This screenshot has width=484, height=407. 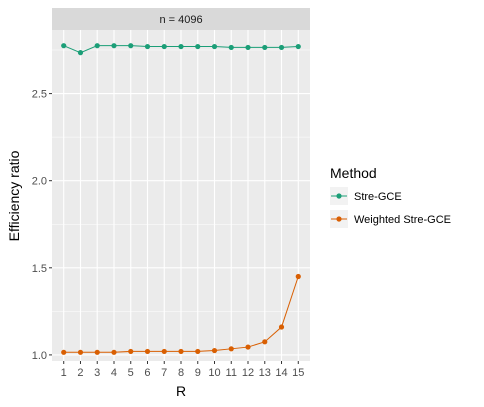 I want to click on facet-strip-label: n = 4096, so click(x=180, y=20).